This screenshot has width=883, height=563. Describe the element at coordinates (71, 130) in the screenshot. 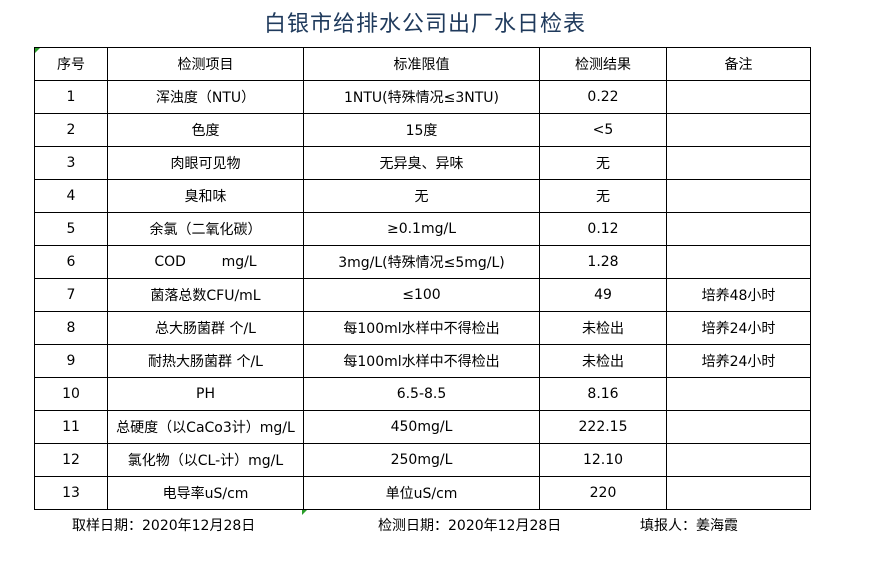

I see `row-number-cell: 2` at that location.